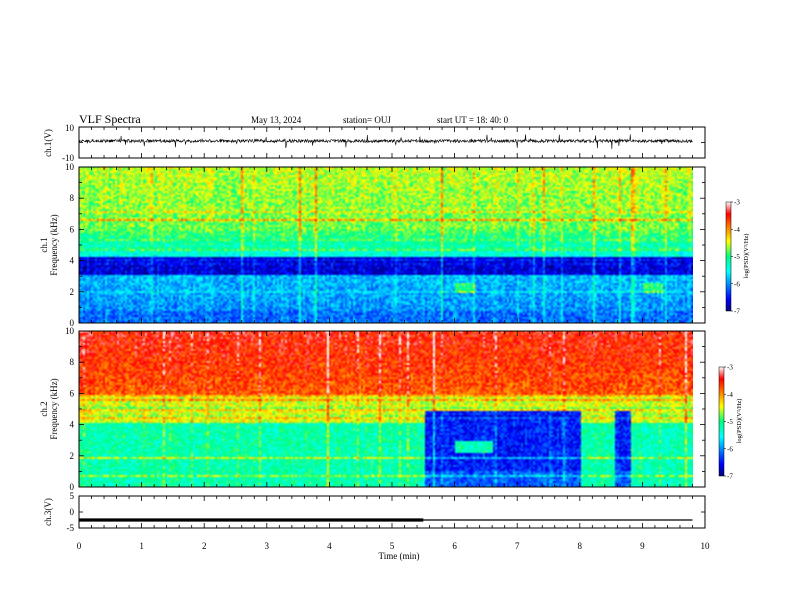 The width and height of the screenshot is (792, 612). I want to click on ch2-colorbar-tick-labels: -3 -4 -5 -6 -7, so click(728, 422).